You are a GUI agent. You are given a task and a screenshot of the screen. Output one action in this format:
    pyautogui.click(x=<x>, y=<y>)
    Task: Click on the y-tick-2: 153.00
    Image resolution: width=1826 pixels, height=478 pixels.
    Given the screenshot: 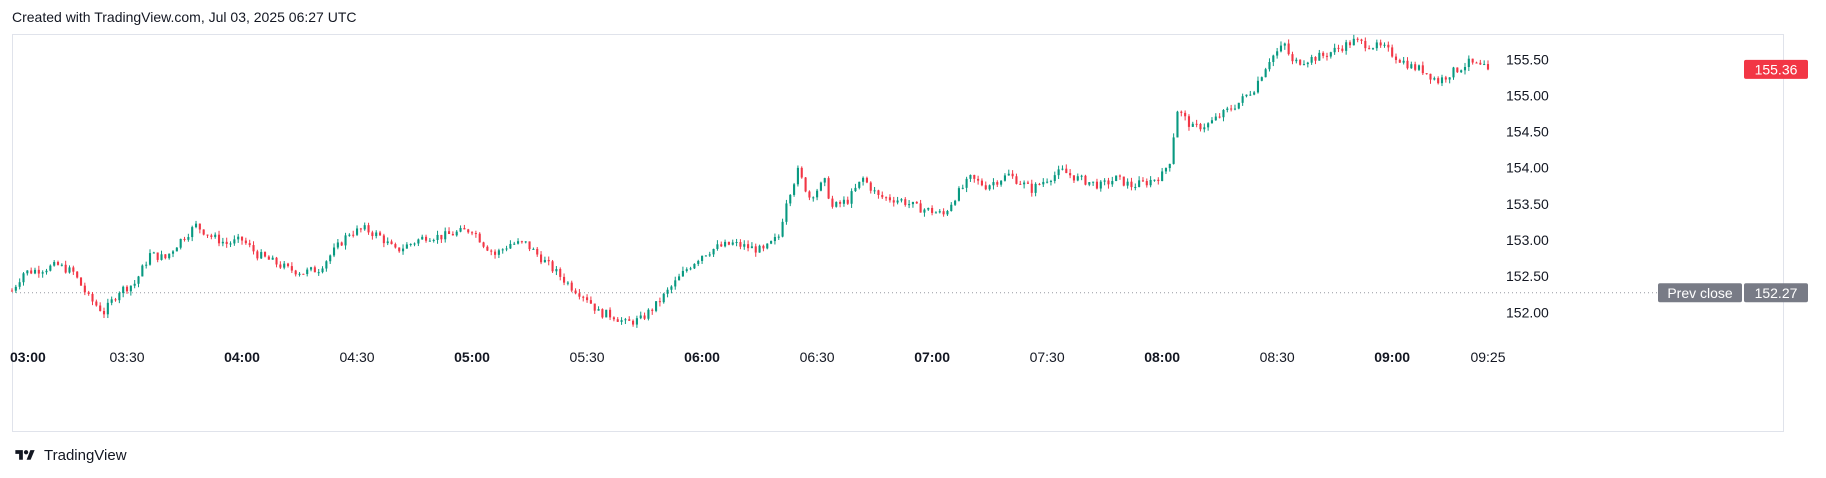 What is the action you would take?
    pyautogui.click(x=1527, y=240)
    